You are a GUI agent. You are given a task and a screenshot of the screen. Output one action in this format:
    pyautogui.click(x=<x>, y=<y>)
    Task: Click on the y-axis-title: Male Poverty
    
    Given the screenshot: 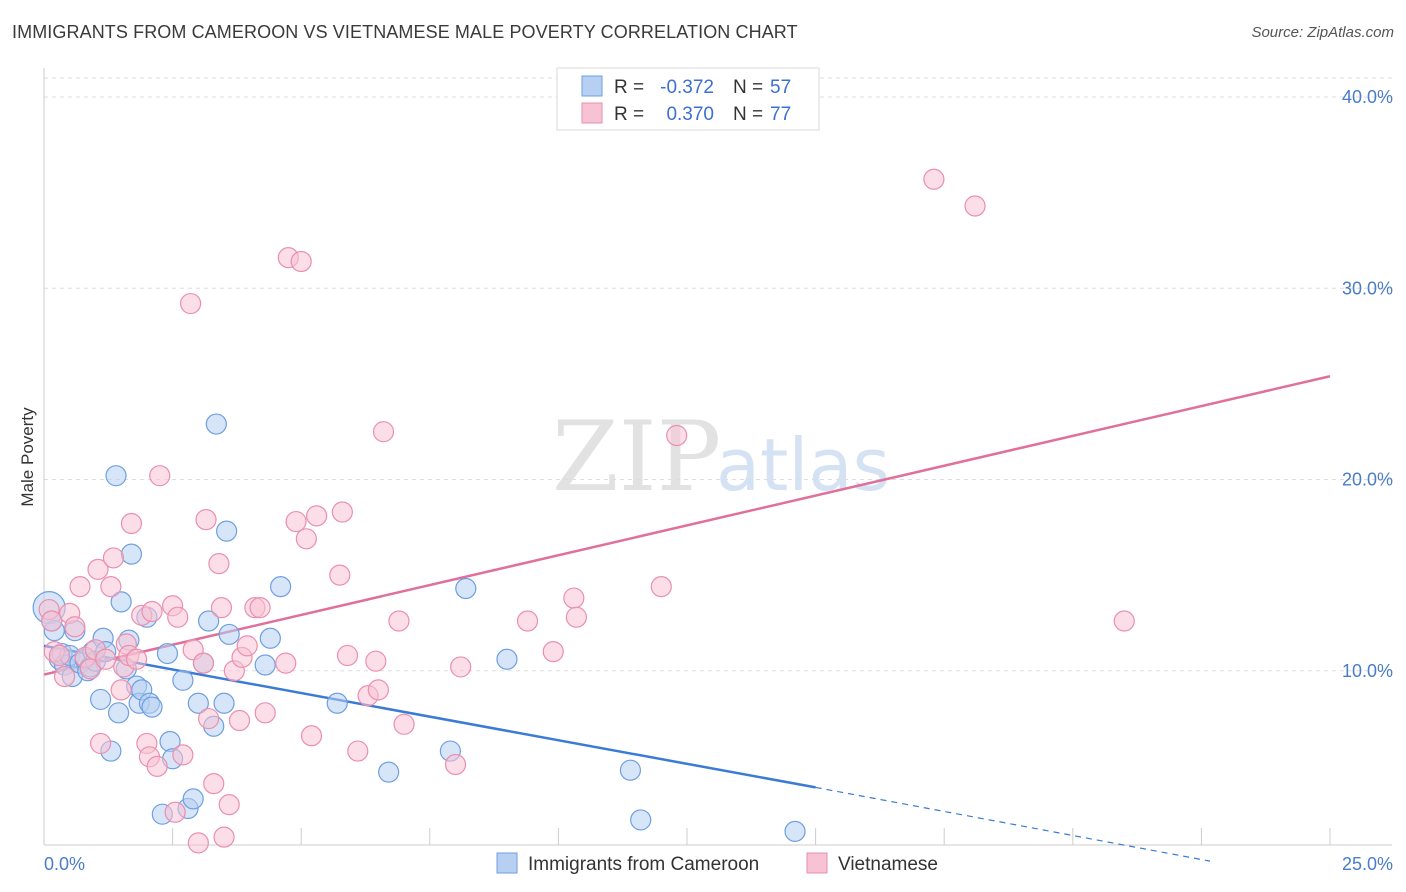 What is the action you would take?
    pyautogui.click(x=27, y=457)
    